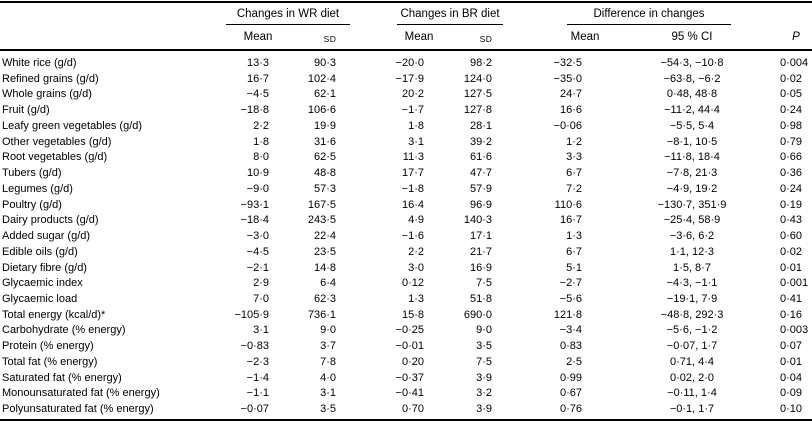 The height and width of the screenshot is (425, 812). I want to click on cell-wr-mean: 1·8, so click(261, 141).